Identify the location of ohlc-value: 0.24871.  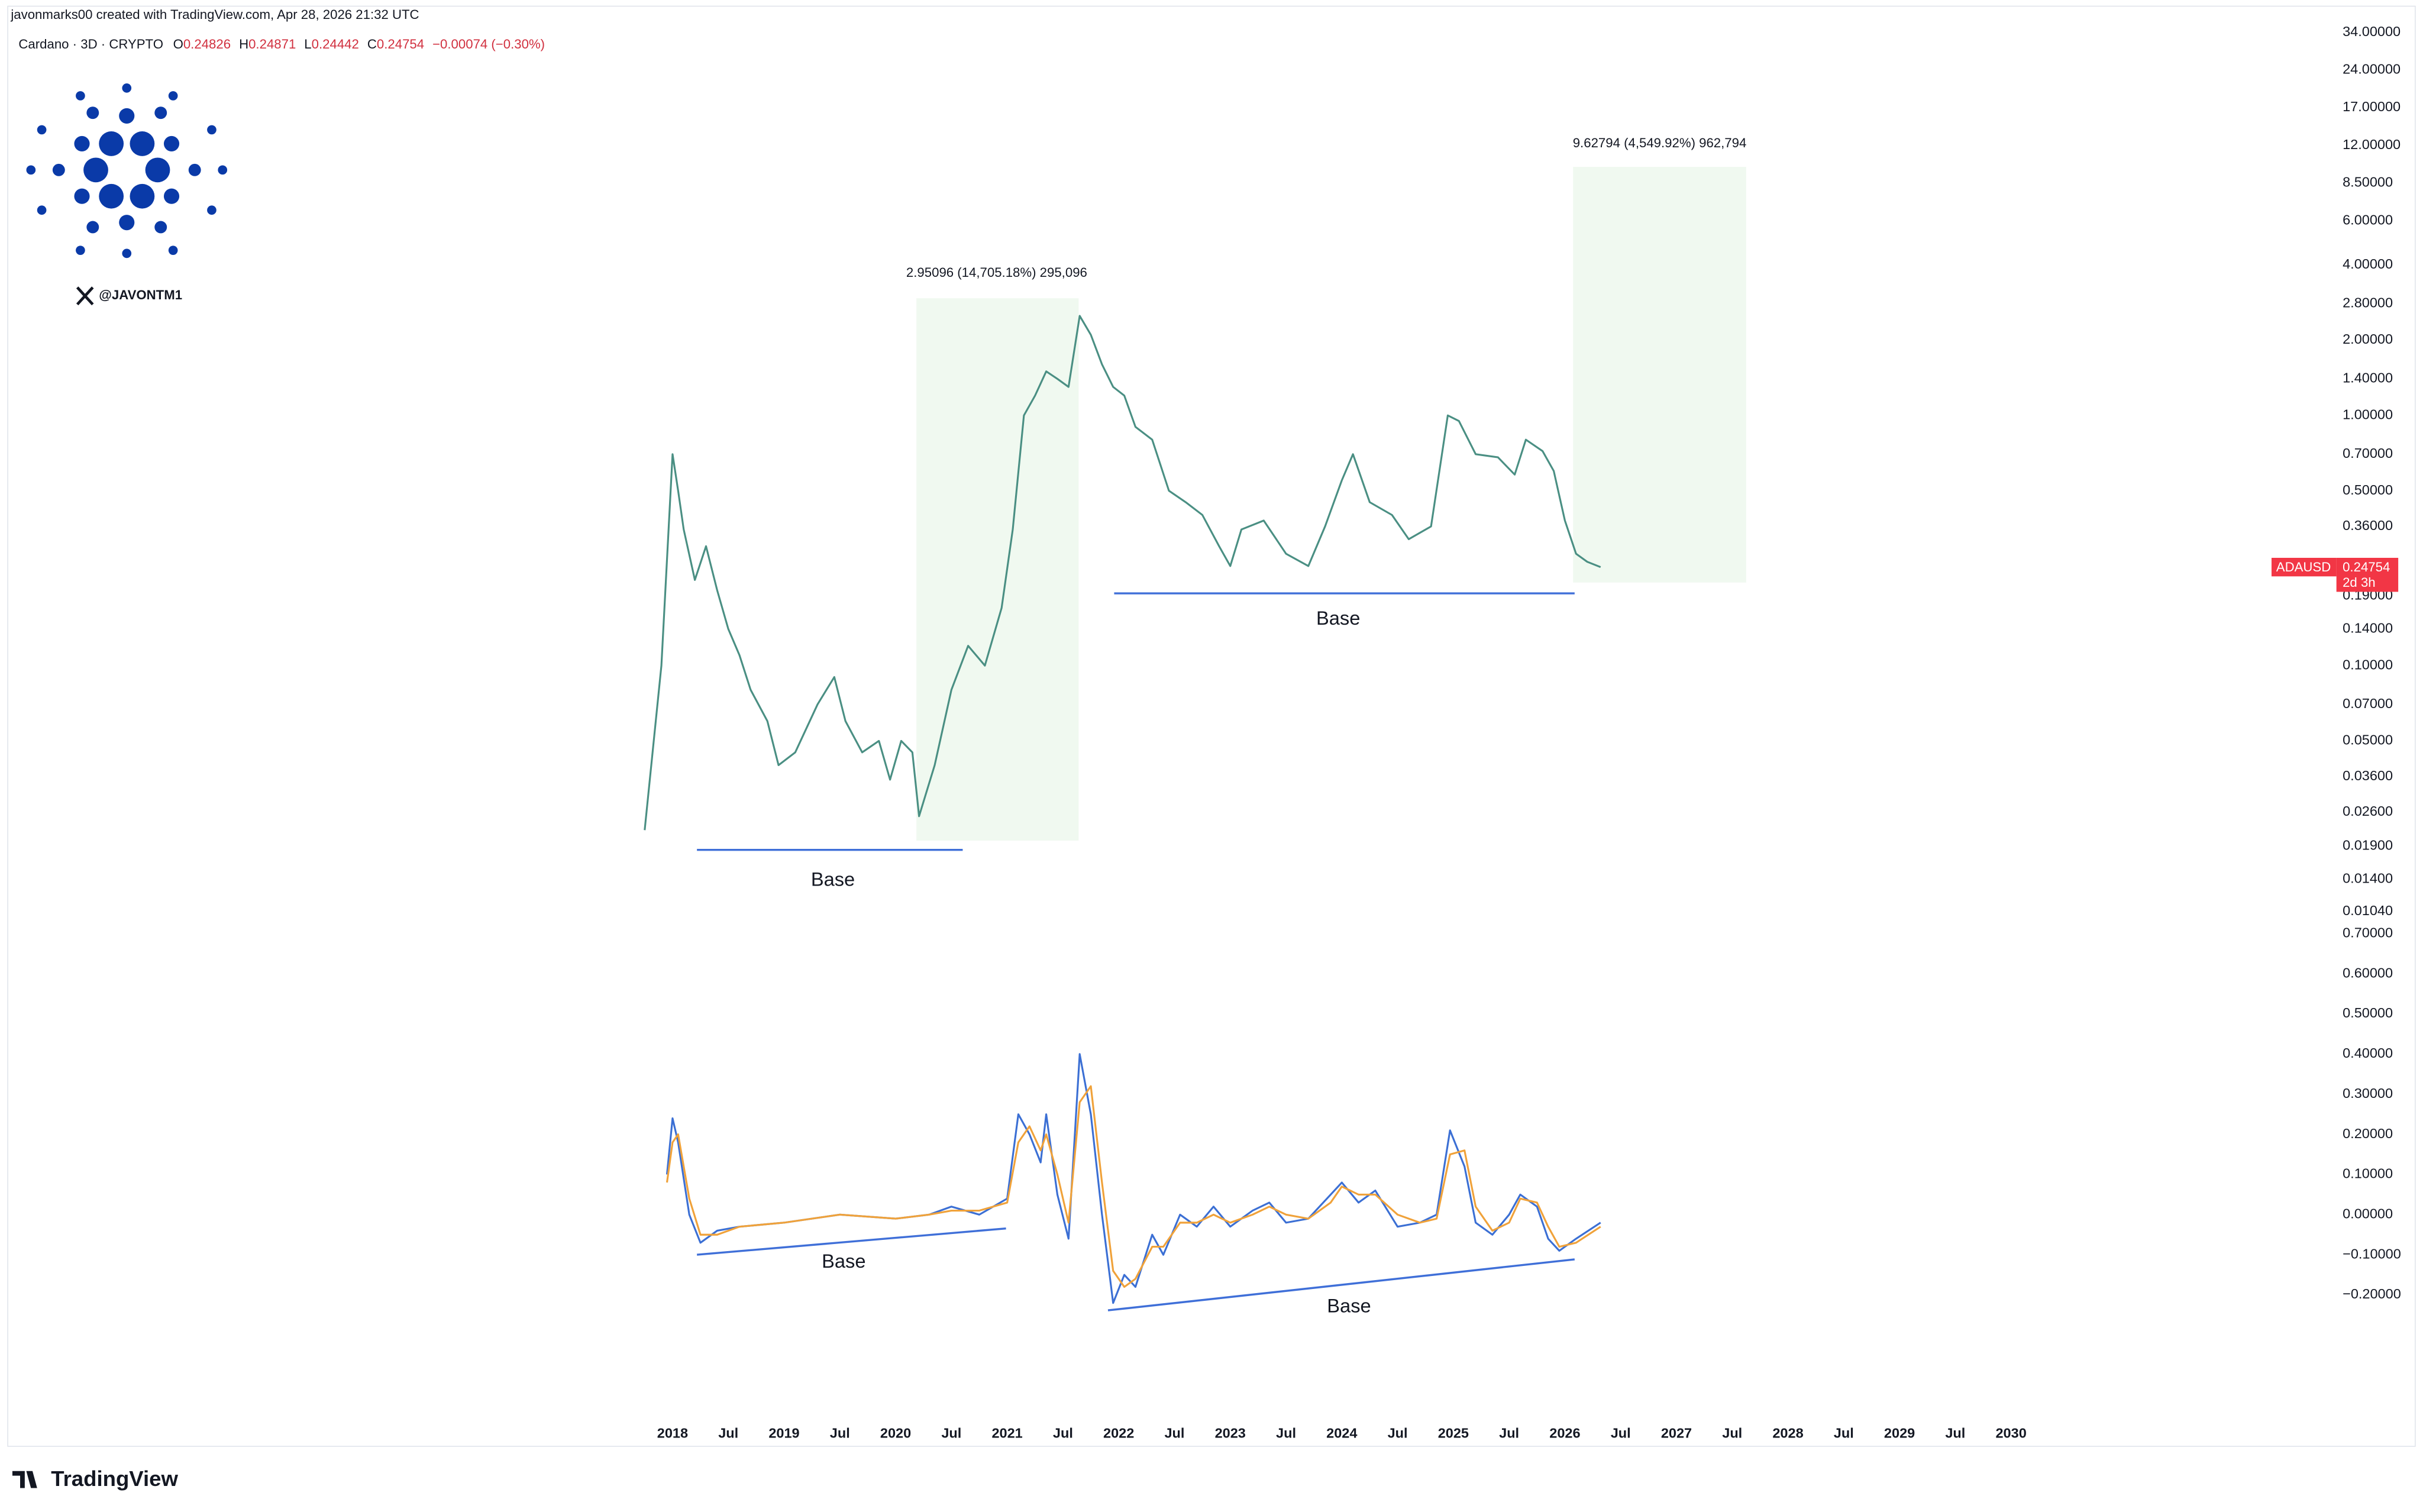
(272, 44).